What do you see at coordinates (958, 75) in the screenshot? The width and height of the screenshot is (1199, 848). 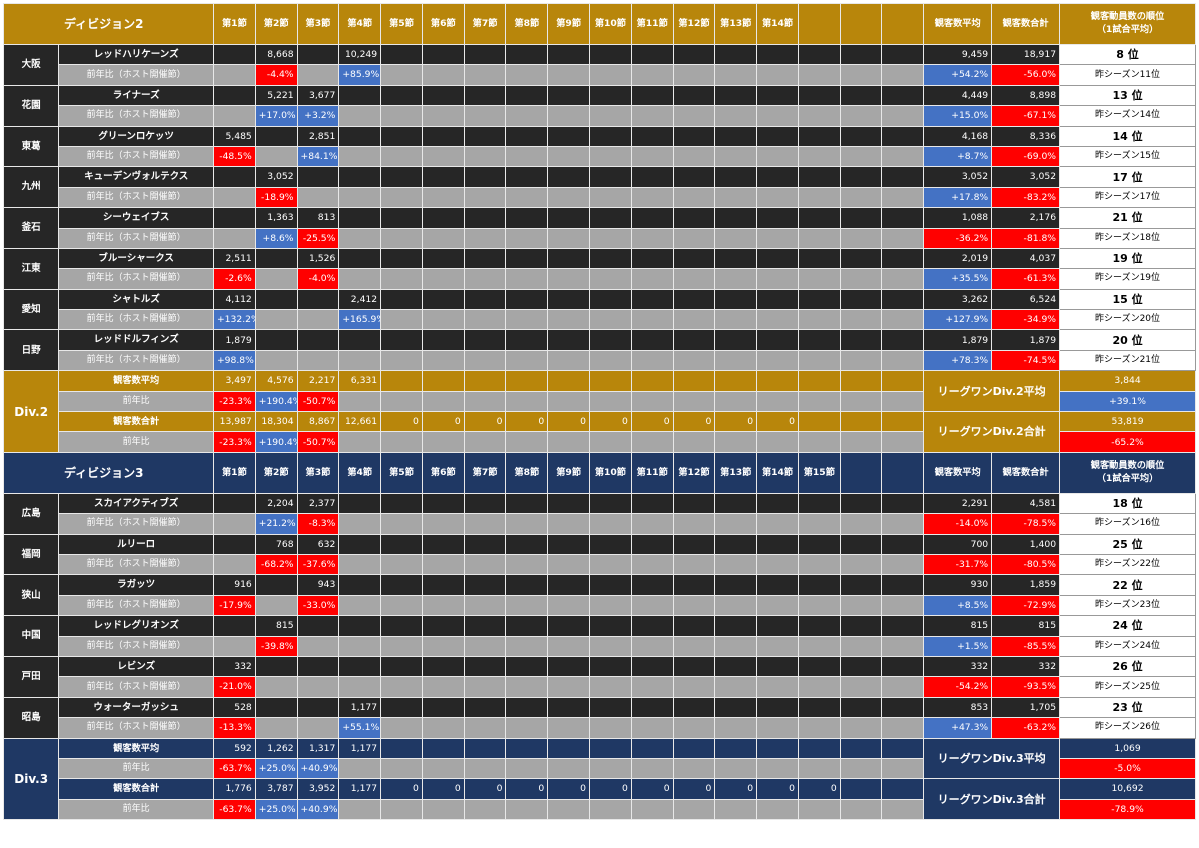 I see `avg-yoy: +54.2%` at bounding box center [958, 75].